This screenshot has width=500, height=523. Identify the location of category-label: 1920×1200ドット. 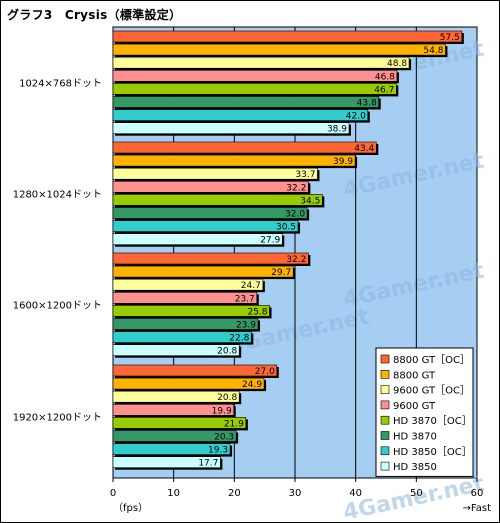
(57, 417).